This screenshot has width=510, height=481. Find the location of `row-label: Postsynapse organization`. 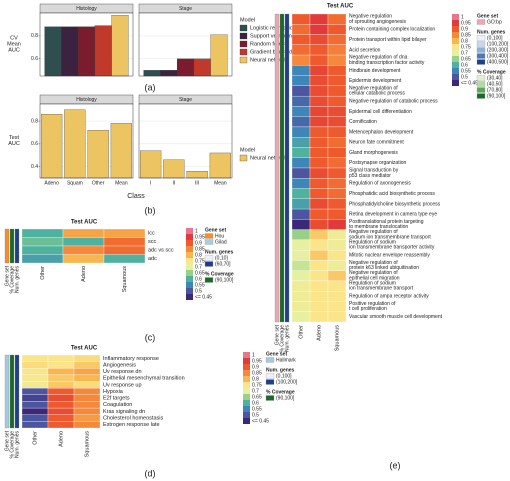

row-label: Postsynapse organization is located at coordinates (377, 163).